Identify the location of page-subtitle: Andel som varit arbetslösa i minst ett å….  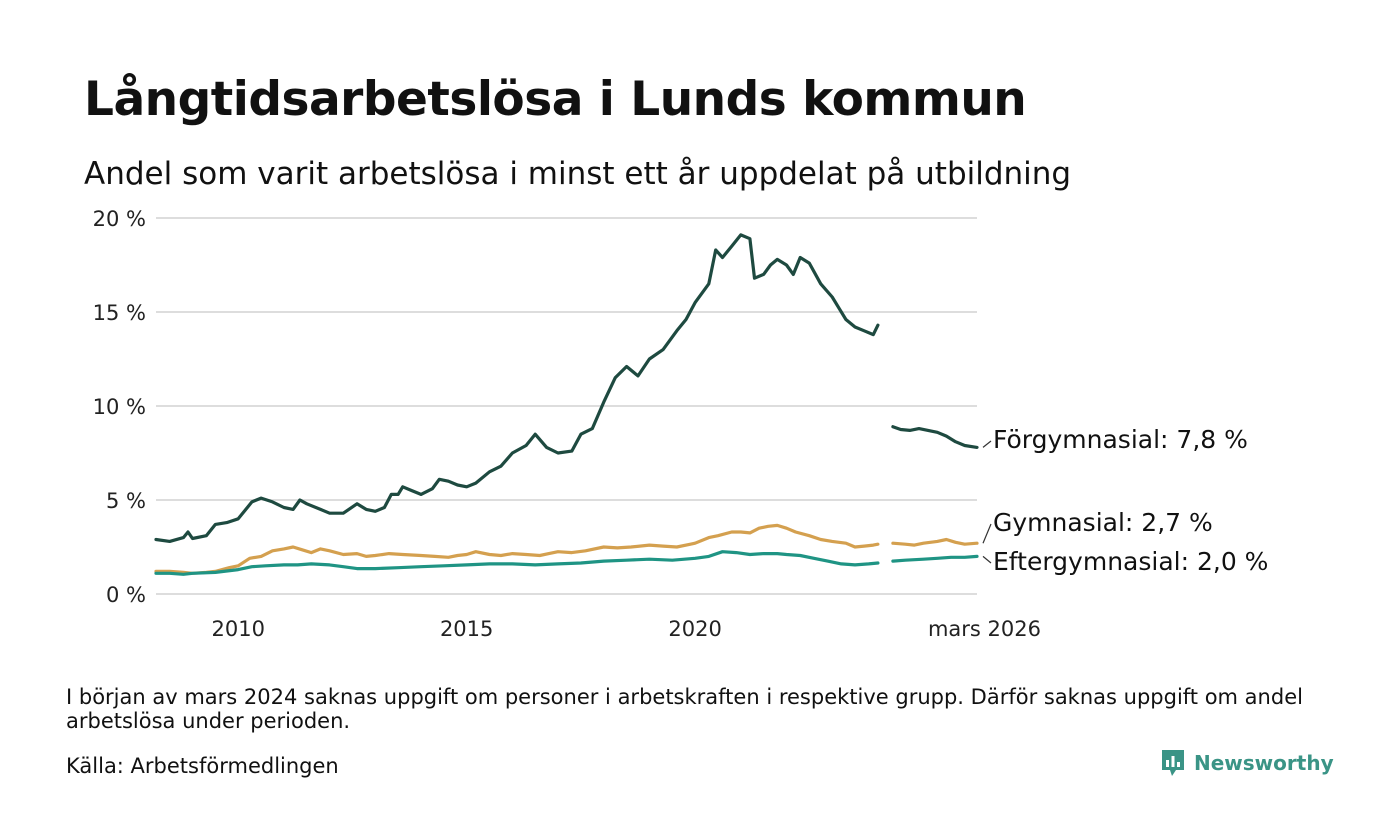
(578, 174).